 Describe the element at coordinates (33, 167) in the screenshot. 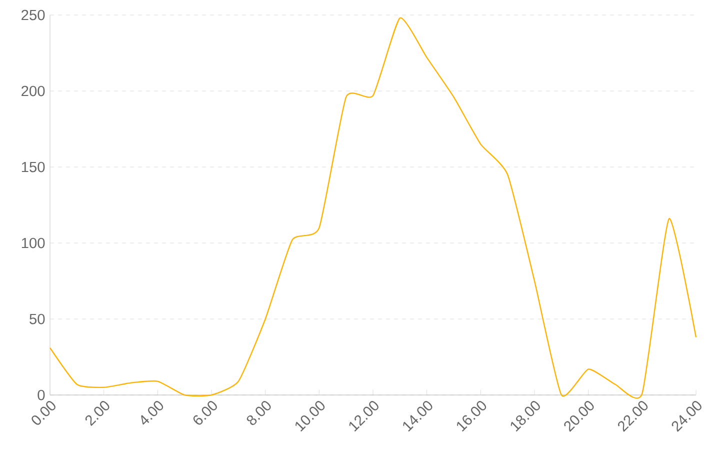

I see `y-tick-label: 150` at that location.